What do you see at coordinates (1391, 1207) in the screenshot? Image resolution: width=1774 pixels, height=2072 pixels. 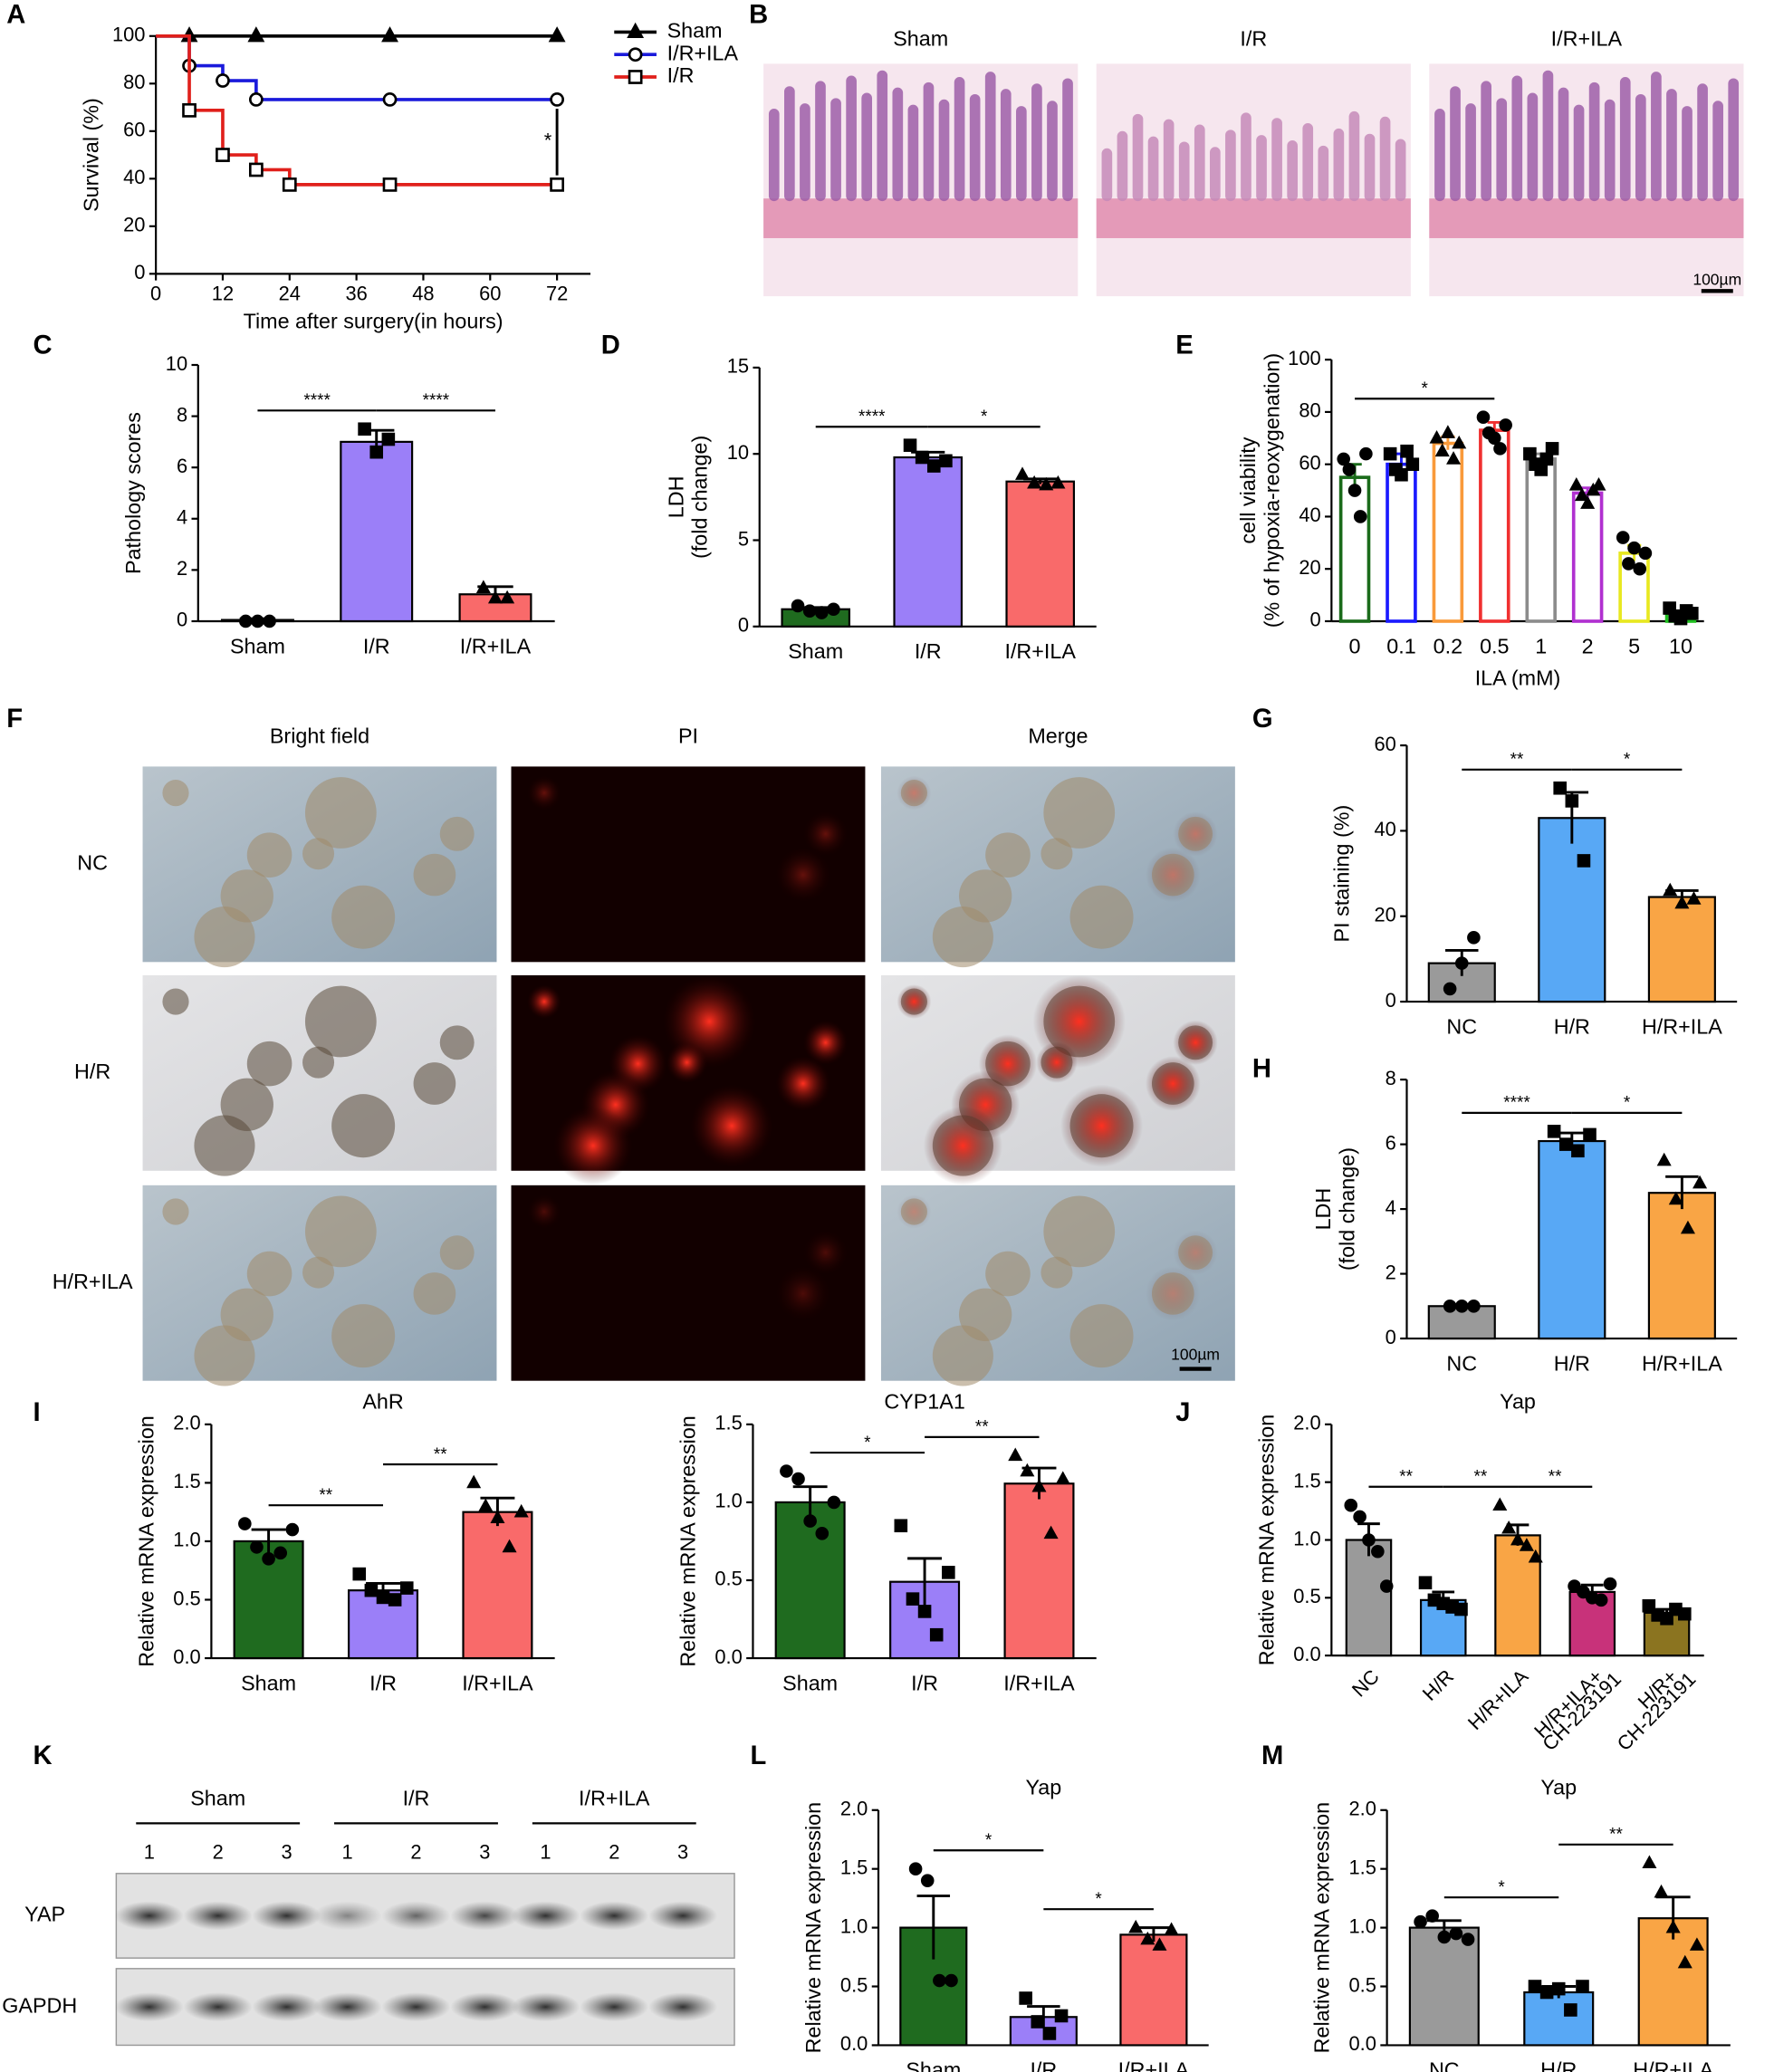 I see `y-tick-label: 4` at bounding box center [1391, 1207].